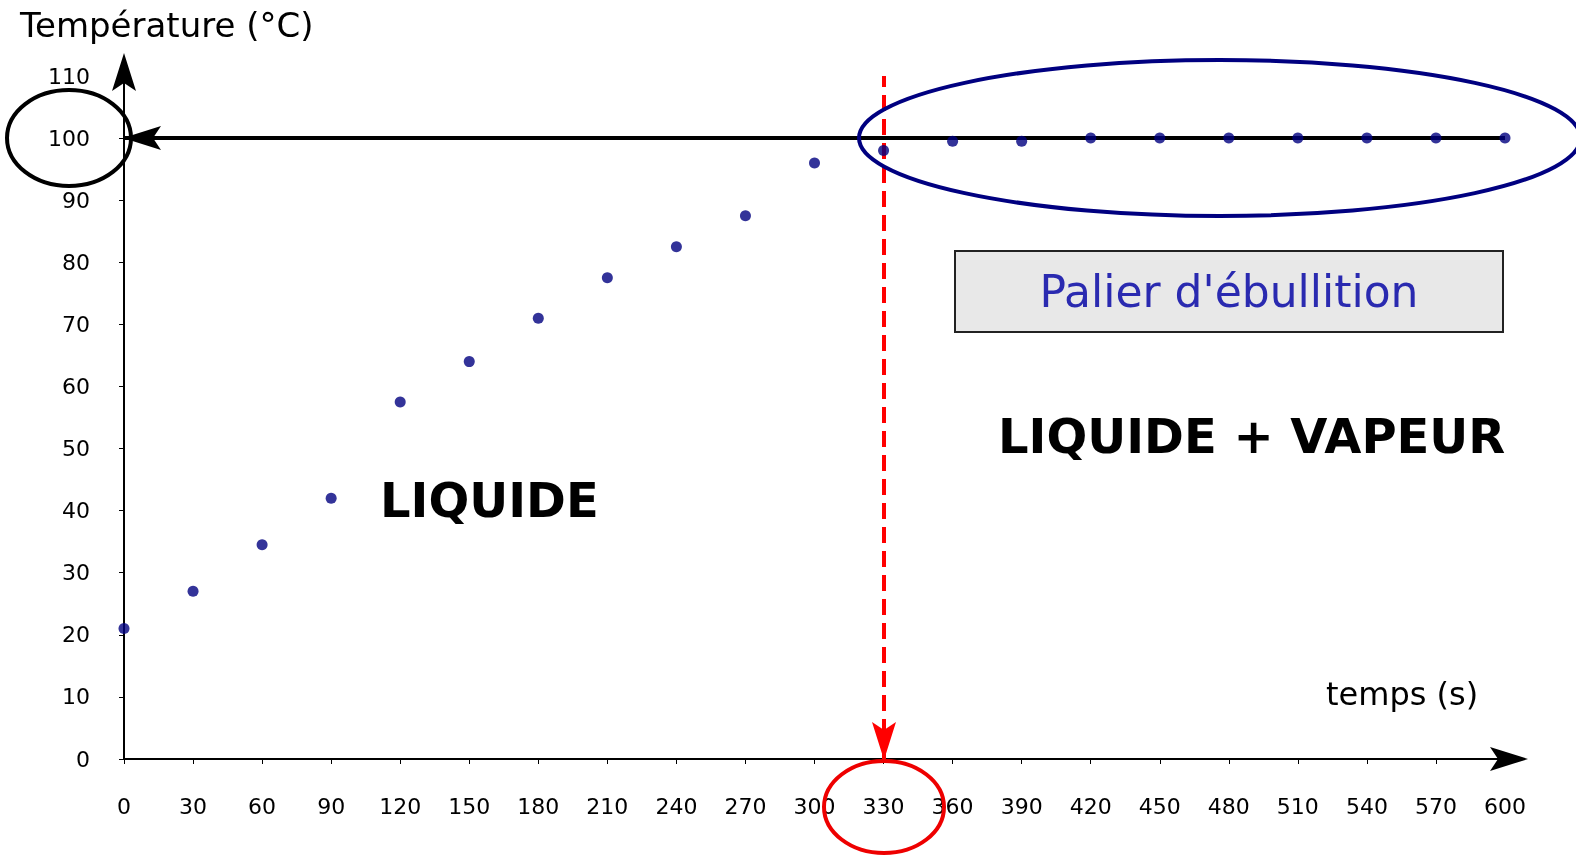 The height and width of the screenshot is (865, 1576). I want to click on y-tick-label: 30, so click(76, 573).